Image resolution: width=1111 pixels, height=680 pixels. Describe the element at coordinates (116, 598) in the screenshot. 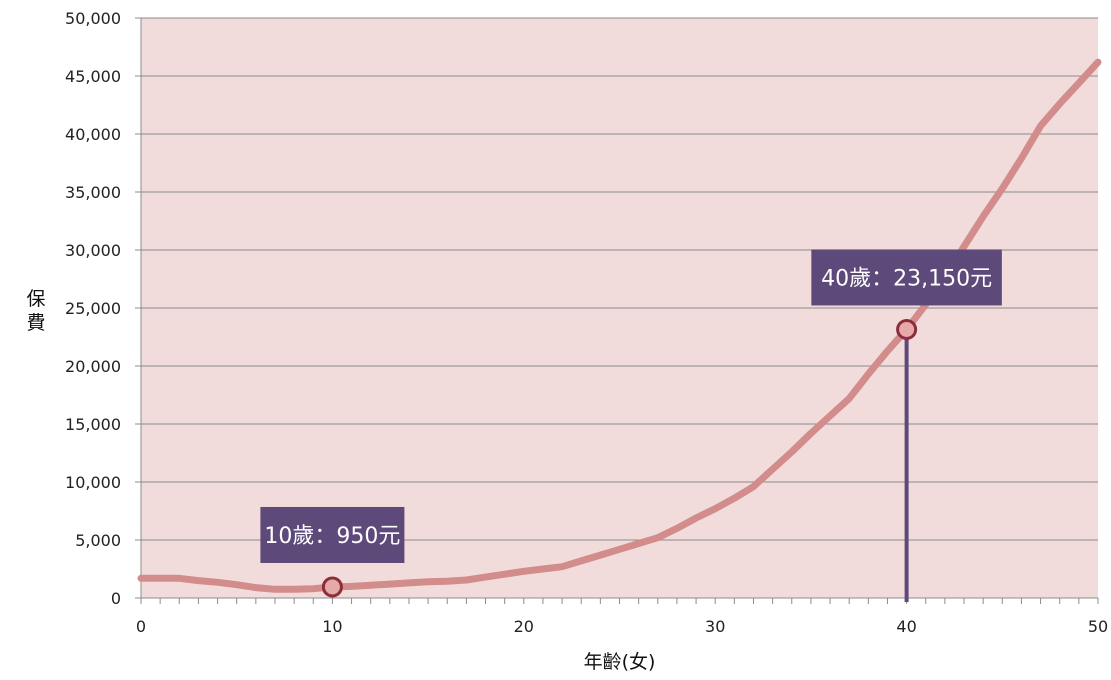

I see `y-tick-label: 0` at that location.